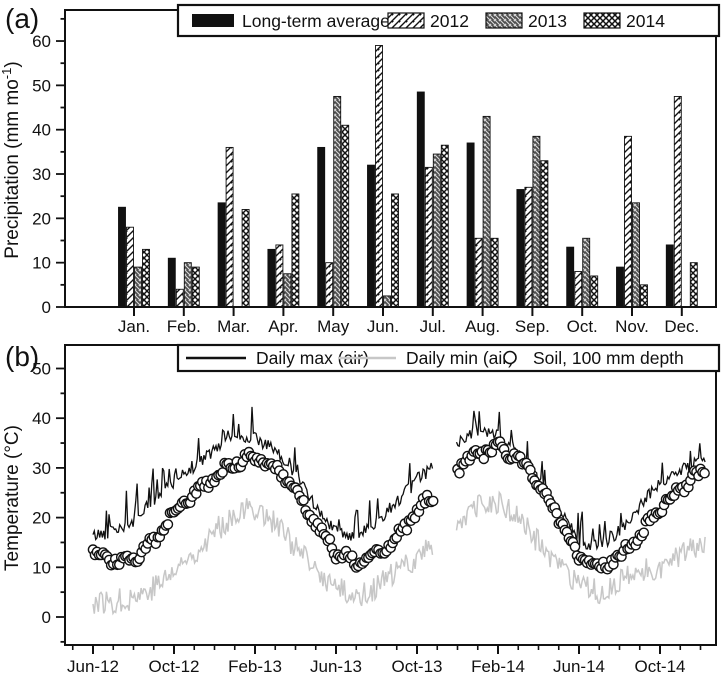  What do you see at coordinates (510, 357) in the screenshot?
I see `legend-soil-circle-sample` at bounding box center [510, 357].